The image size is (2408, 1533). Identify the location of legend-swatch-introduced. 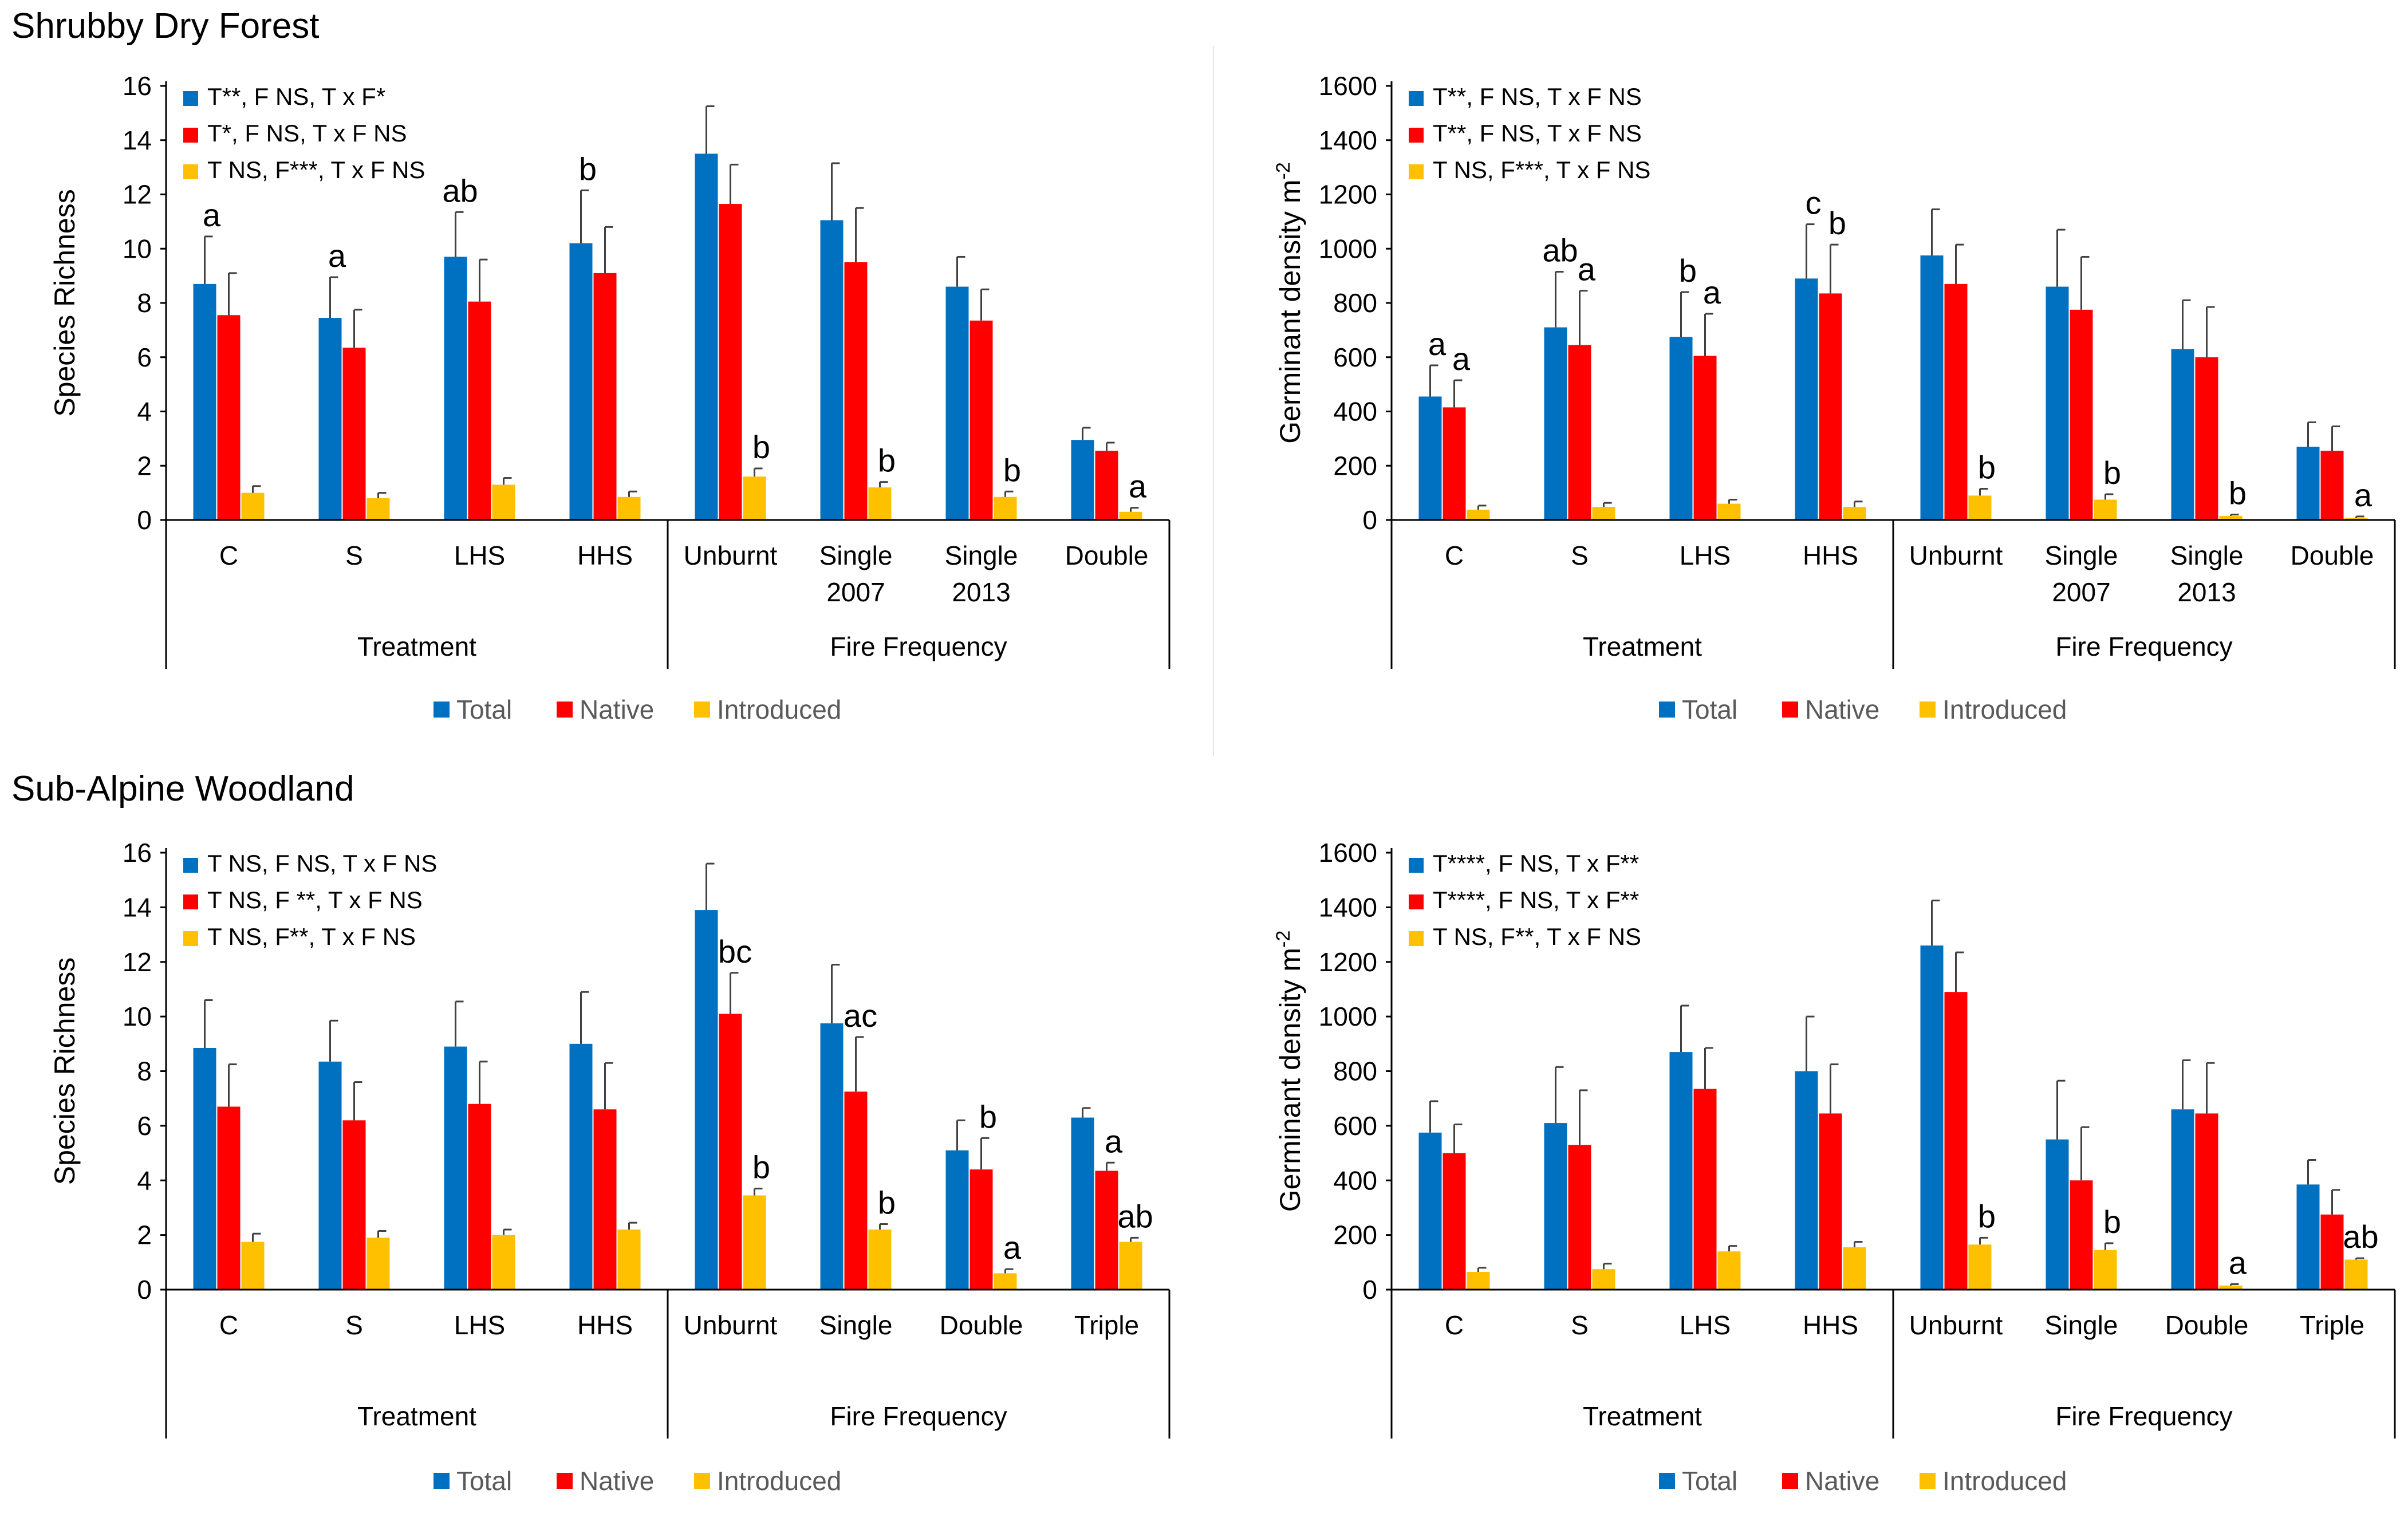
(1928, 710).